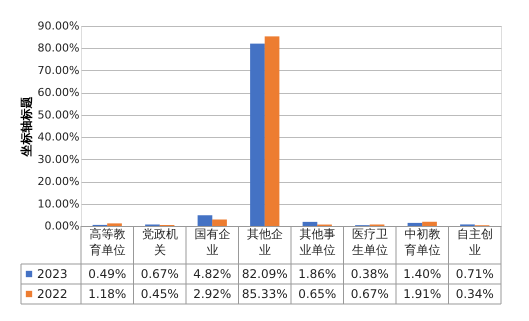 The image size is (529, 321). Describe the element at coordinates (265, 274) in the screenshot. I see `data-label: 82.09%` at that location.